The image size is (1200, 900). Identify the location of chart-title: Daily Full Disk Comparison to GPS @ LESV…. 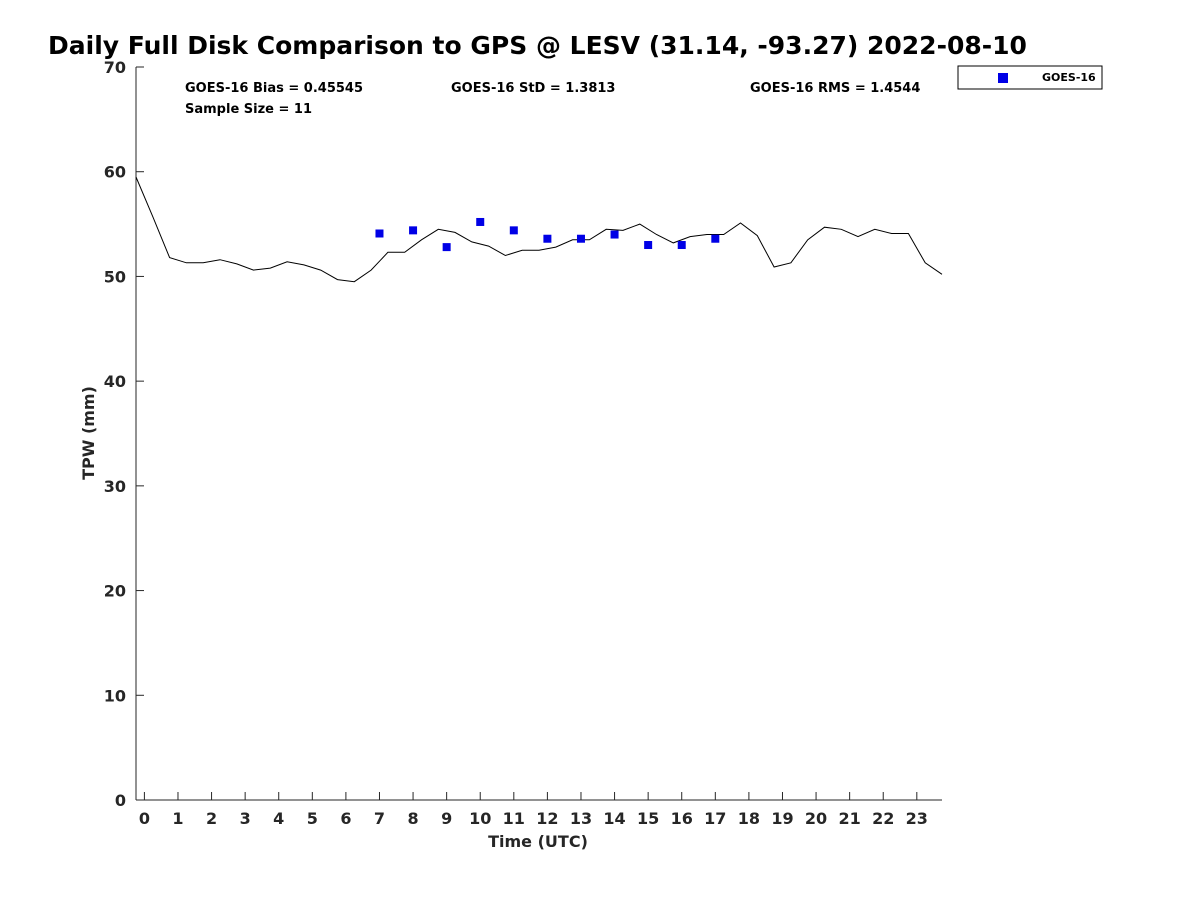
(537, 45).